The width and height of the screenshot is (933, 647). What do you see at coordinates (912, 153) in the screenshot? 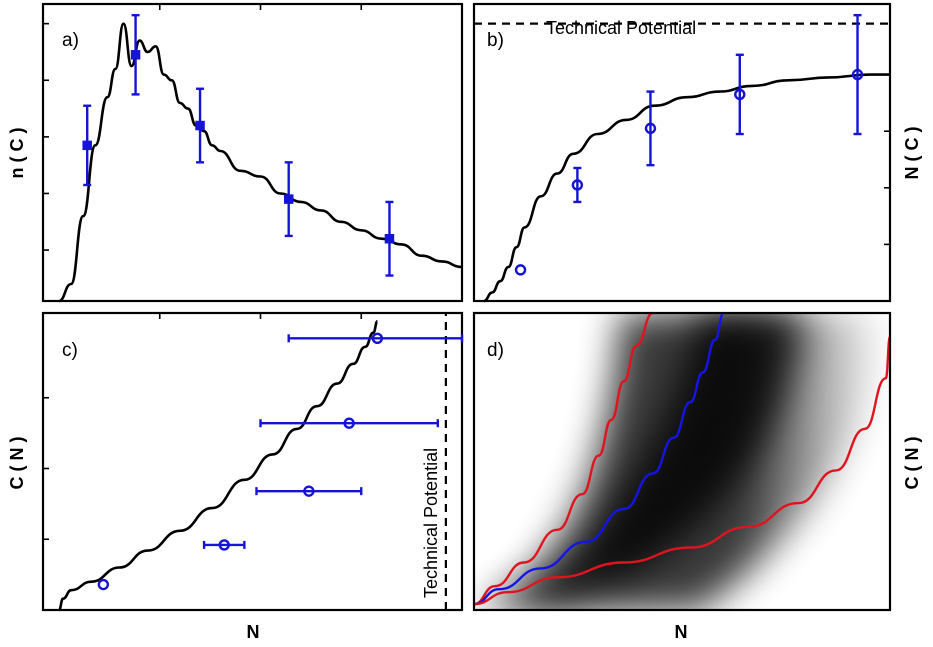
I see `panel-b-ylabel: N ( C )` at bounding box center [912, 153].